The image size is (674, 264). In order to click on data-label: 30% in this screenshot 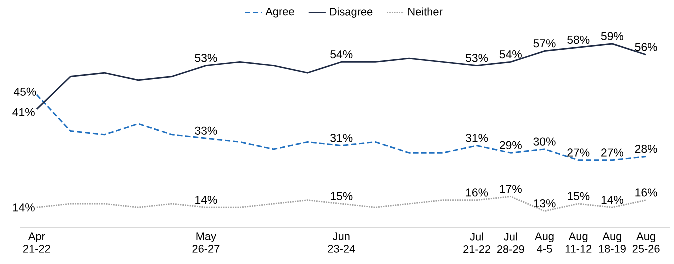, I will do `click(545, 142)`.